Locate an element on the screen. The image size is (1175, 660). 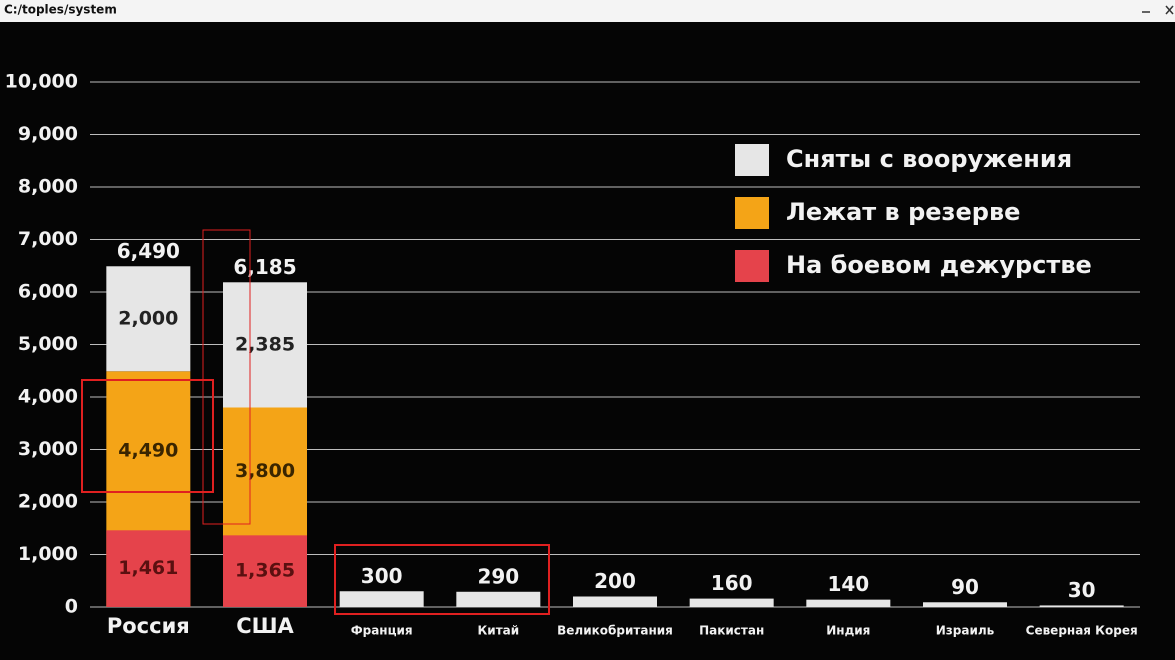
x-tick-label: Россия is located at coordinates (148, 626).